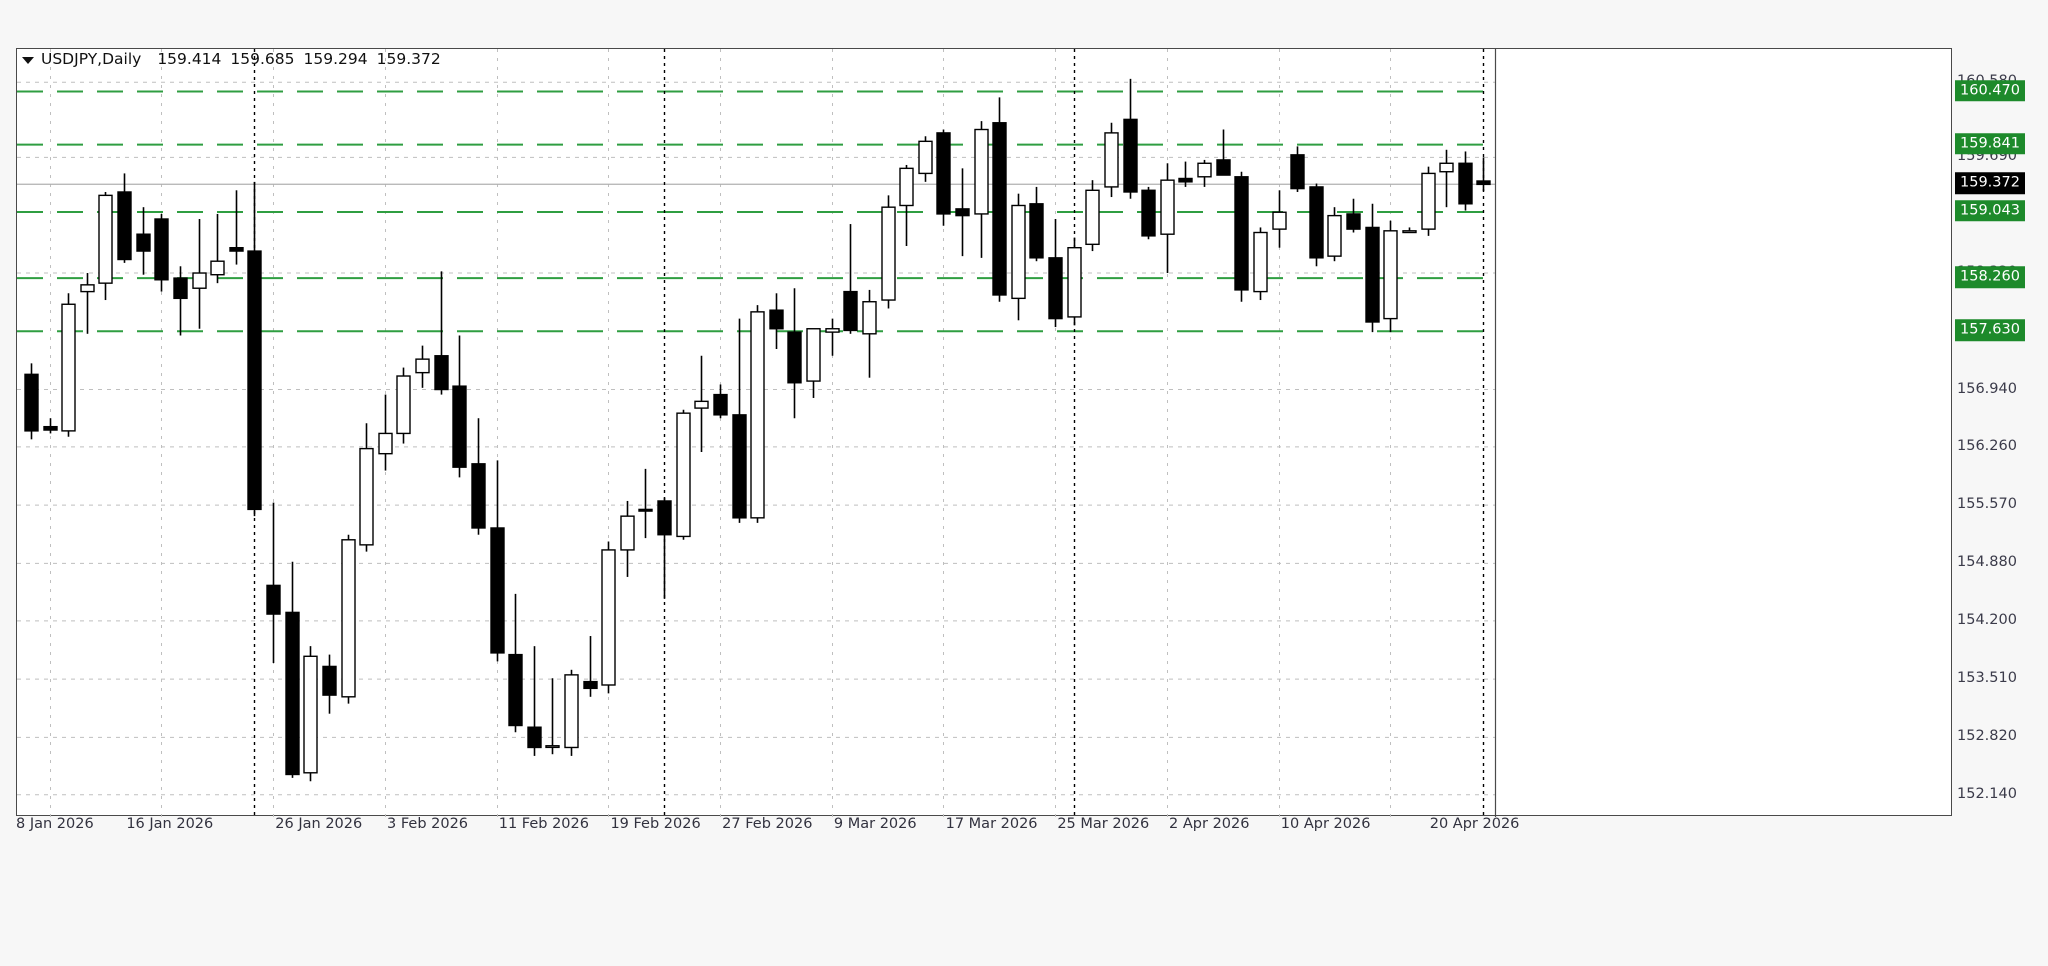  I want to click on price-axis-tick: 152.820, so click(1987, 736).